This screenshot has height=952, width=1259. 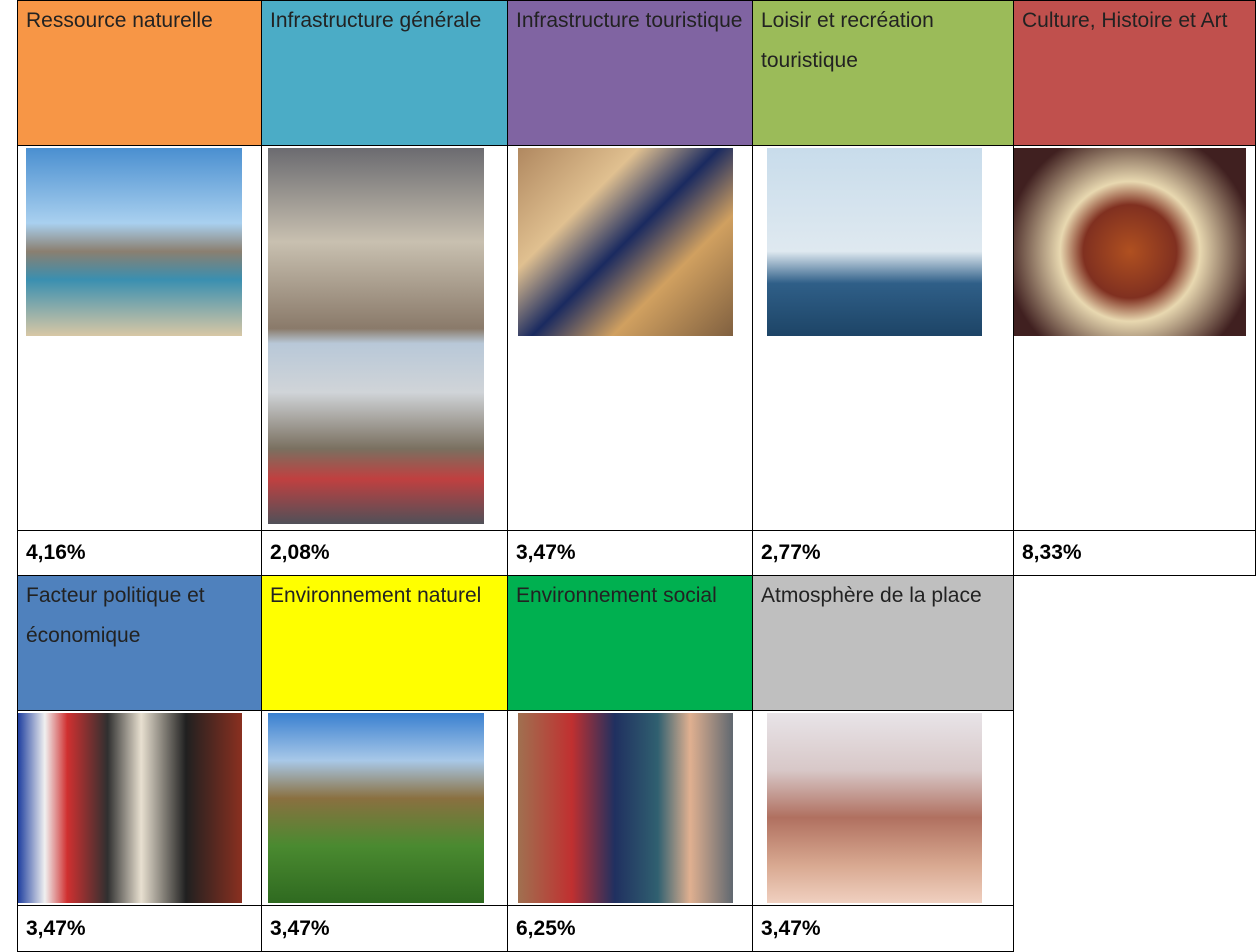 I want to click on percent-cell: 6,25%, so click(x=630, y=928).